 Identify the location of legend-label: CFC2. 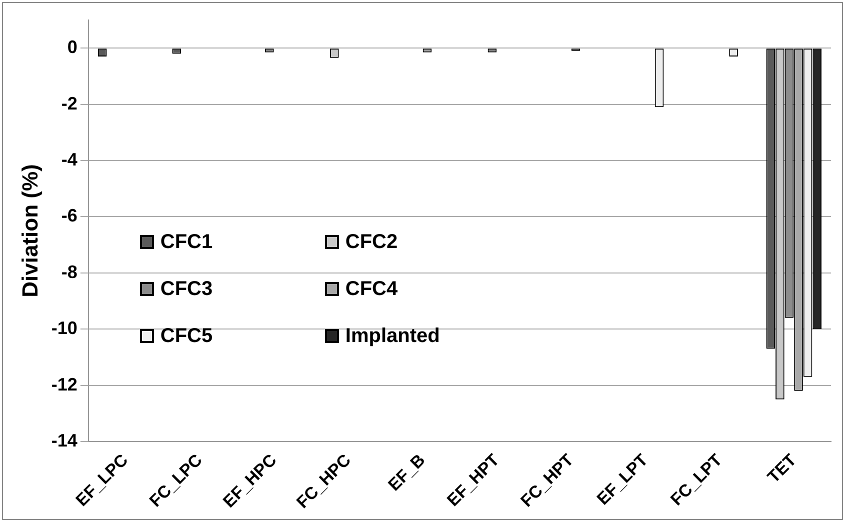
(371, 242).